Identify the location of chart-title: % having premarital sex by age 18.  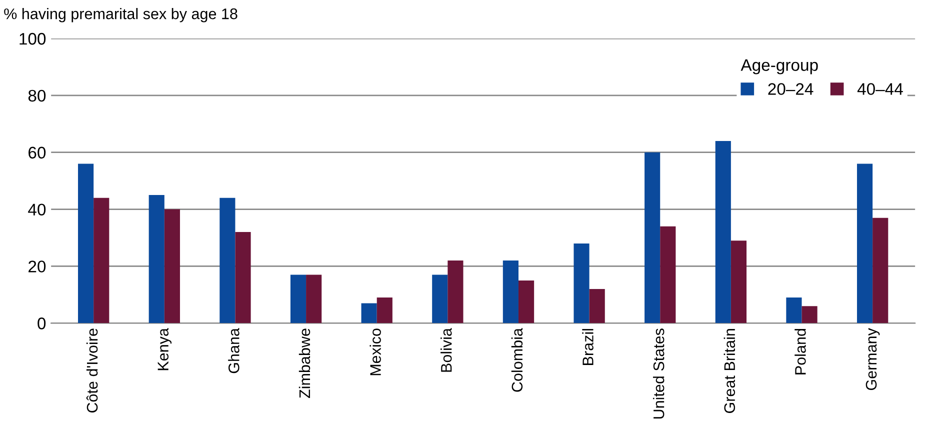
(121, 15).